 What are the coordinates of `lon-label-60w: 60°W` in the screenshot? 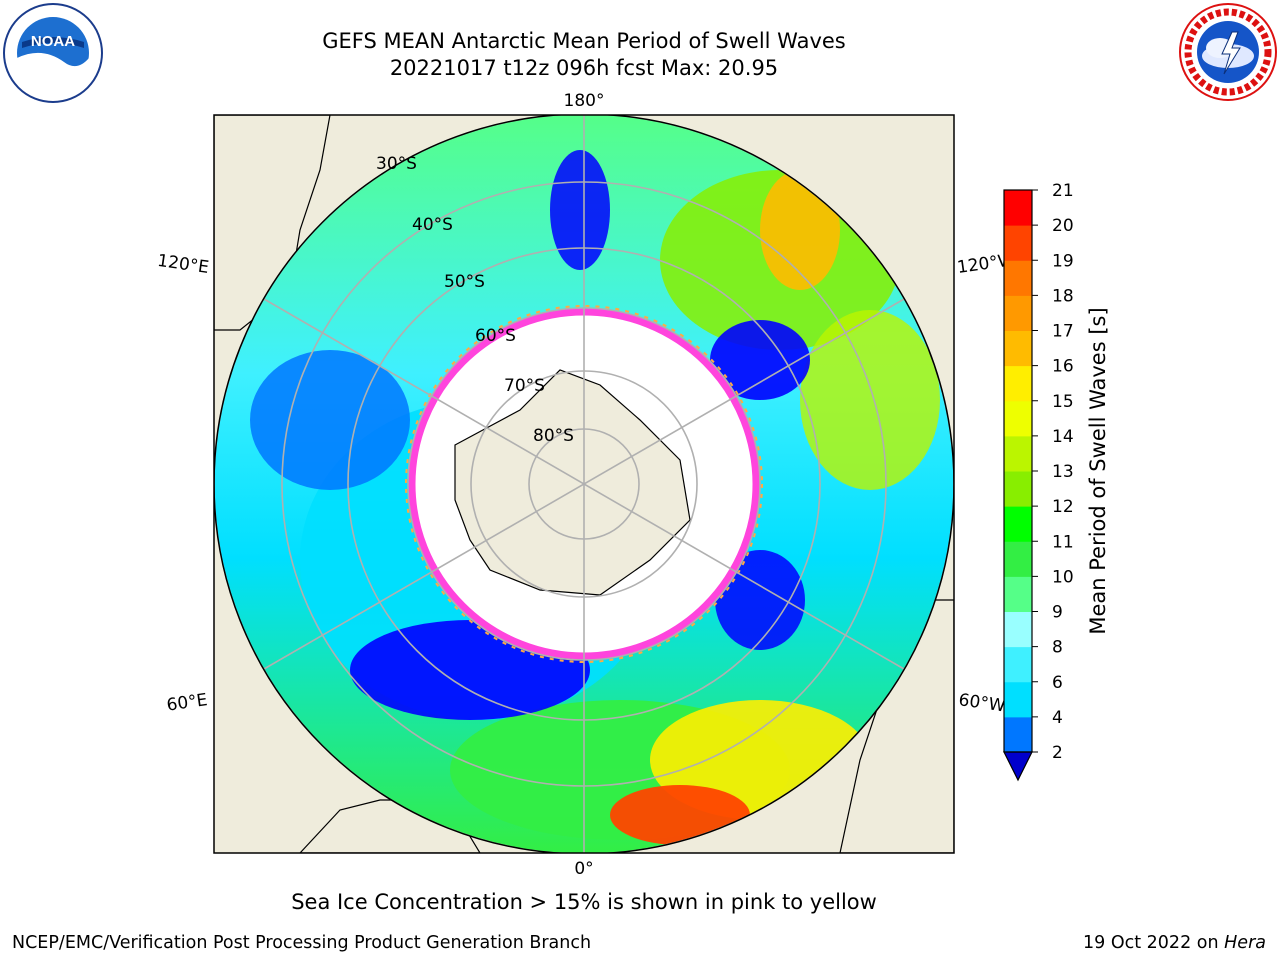 It's located at (981, 703).